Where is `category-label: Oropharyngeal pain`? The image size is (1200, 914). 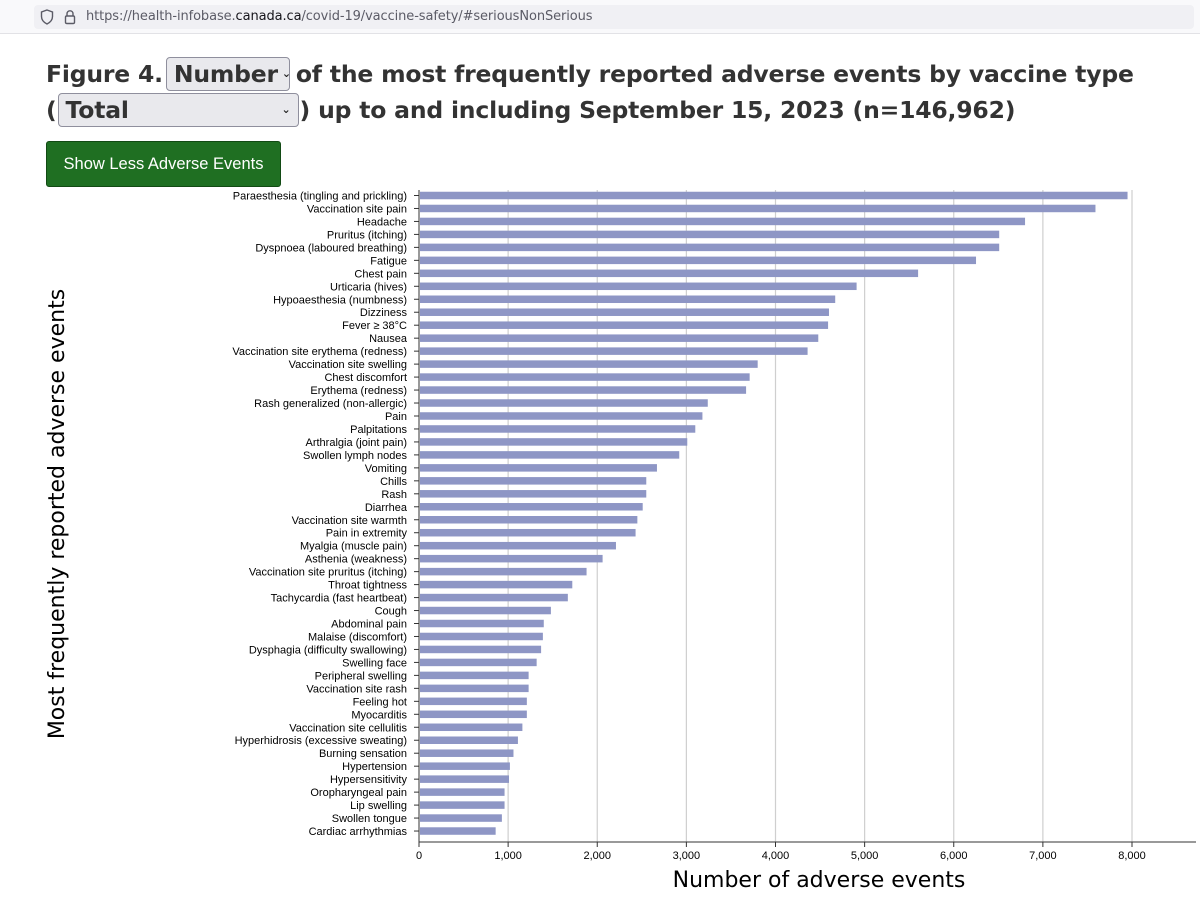
category-label: Oropharyngeal pain is located at coordinates (358, 793).